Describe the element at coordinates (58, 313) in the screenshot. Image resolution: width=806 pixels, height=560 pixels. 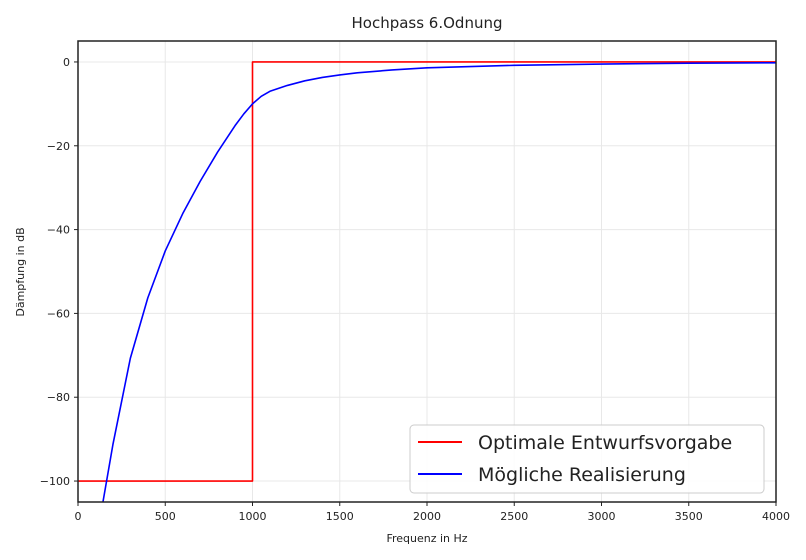
I see `y-tick-label: −60` at that location.